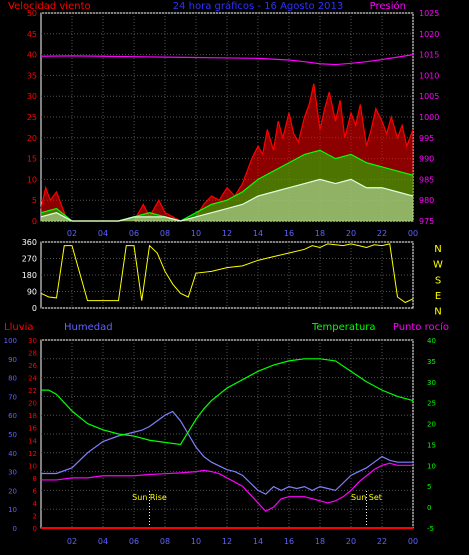 Image resolution: width=469 pixels, height=555 pixels. Describe the element at coordinates (134, 541) in the screenshot. I see `climate-x-tick-label: 06` at that location.